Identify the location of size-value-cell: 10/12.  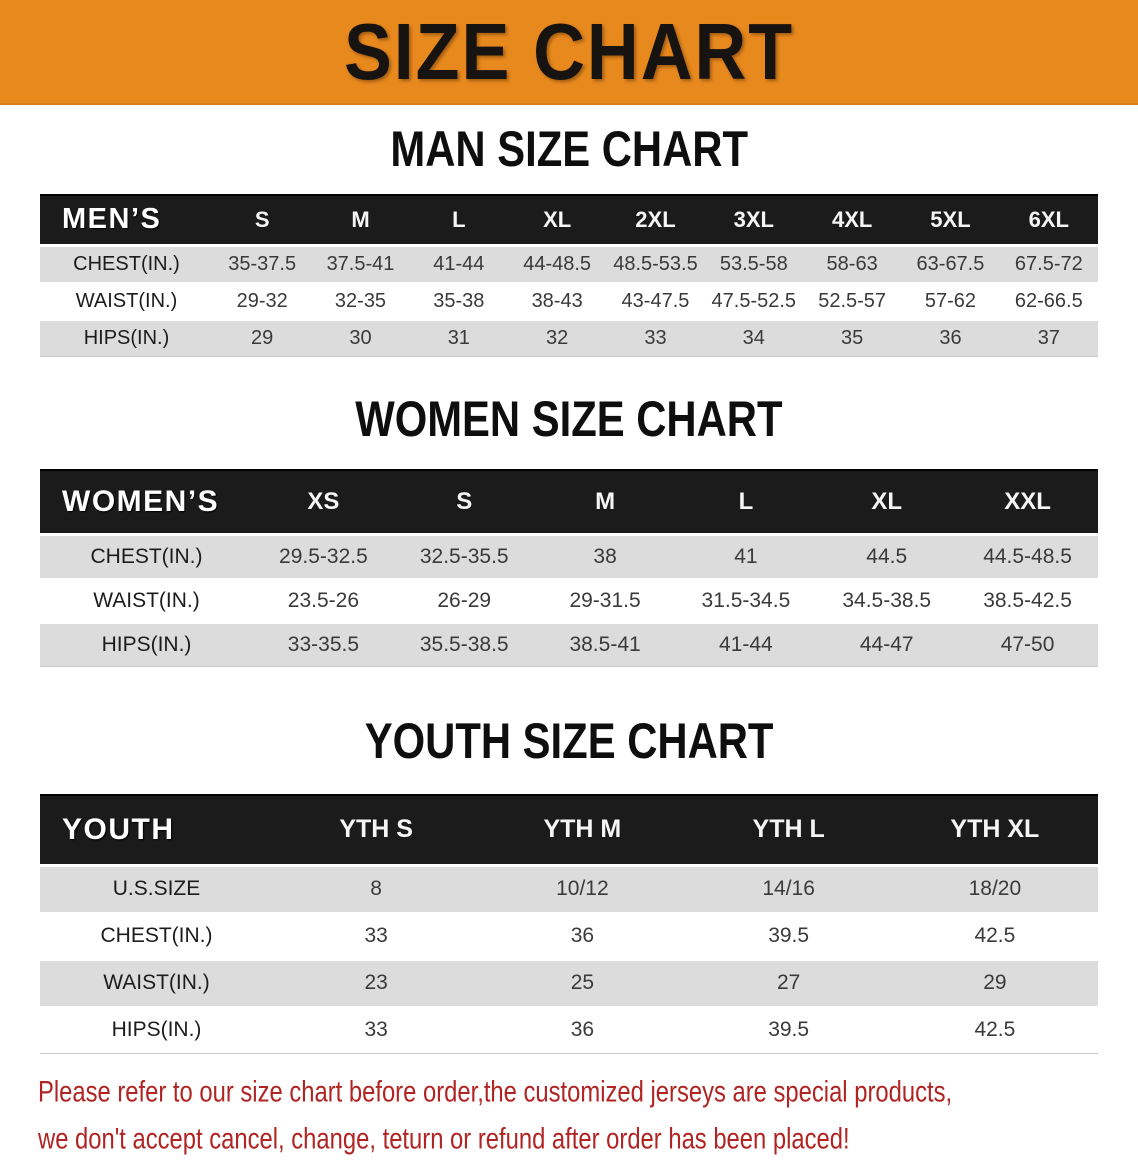
(582, 889).